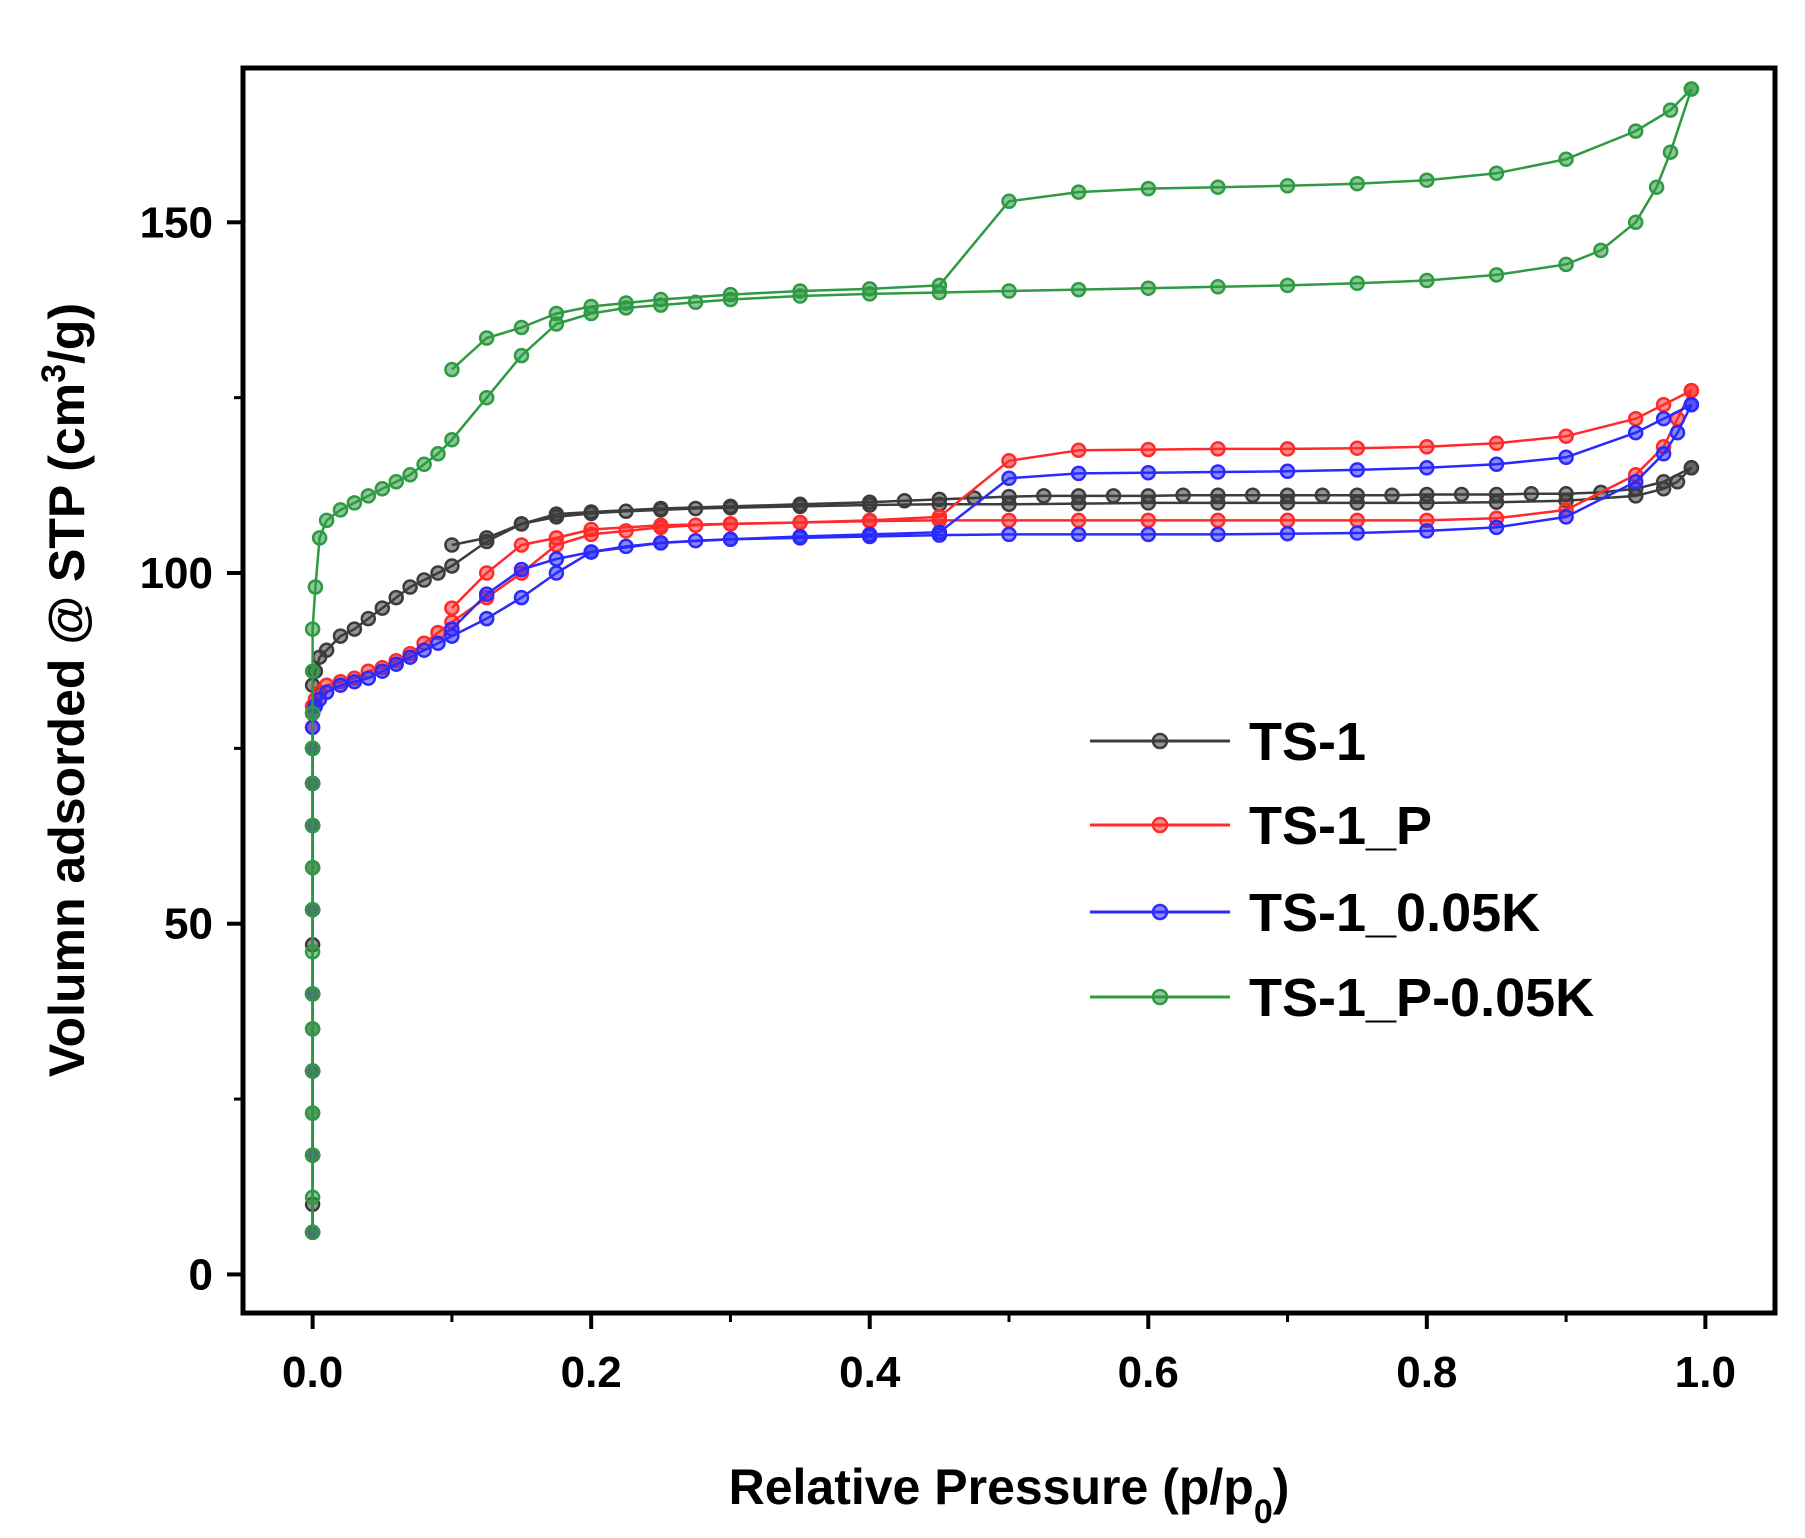 The image size is (1805, 1538). Describe the element at coordinates (1307, 742) in the screenshot. I see `legend-label-ts-1: TS-1` at that location.